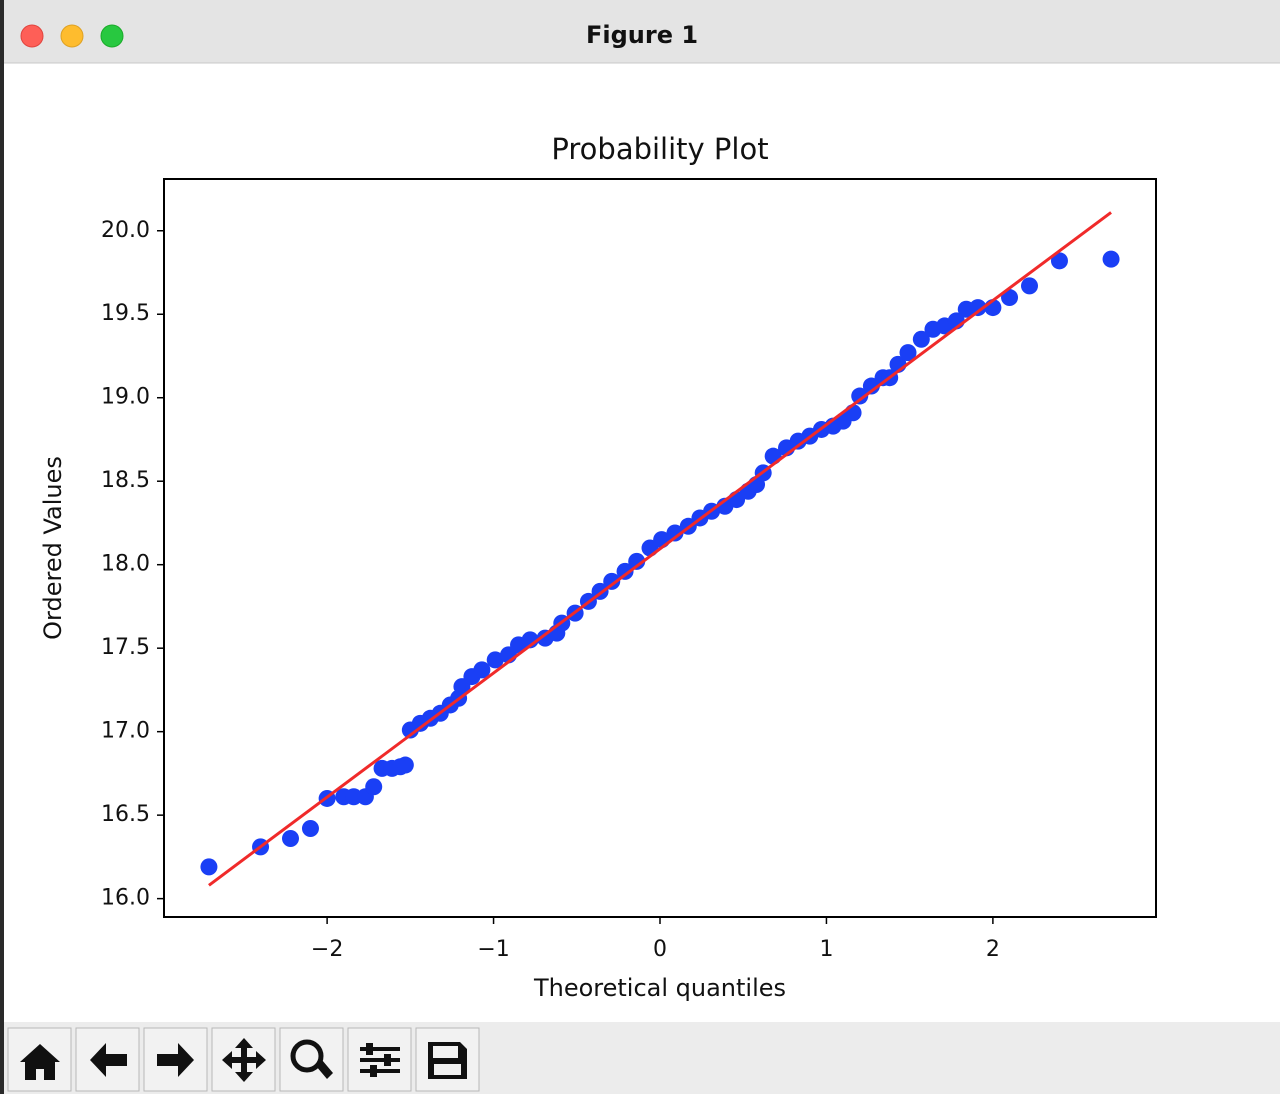  Describe the element at coordinates (493, 949) in the screenshot. I see `x-tick-label: −1` at that location.